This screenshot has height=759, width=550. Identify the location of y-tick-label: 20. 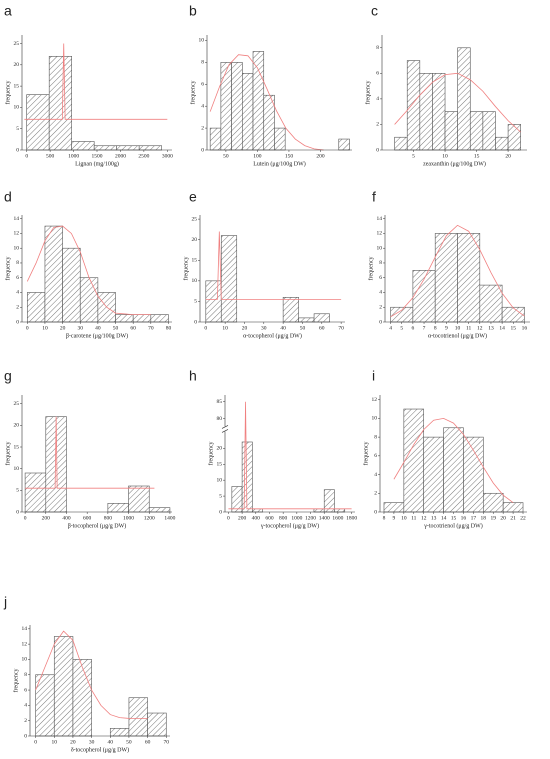
(220, 449).